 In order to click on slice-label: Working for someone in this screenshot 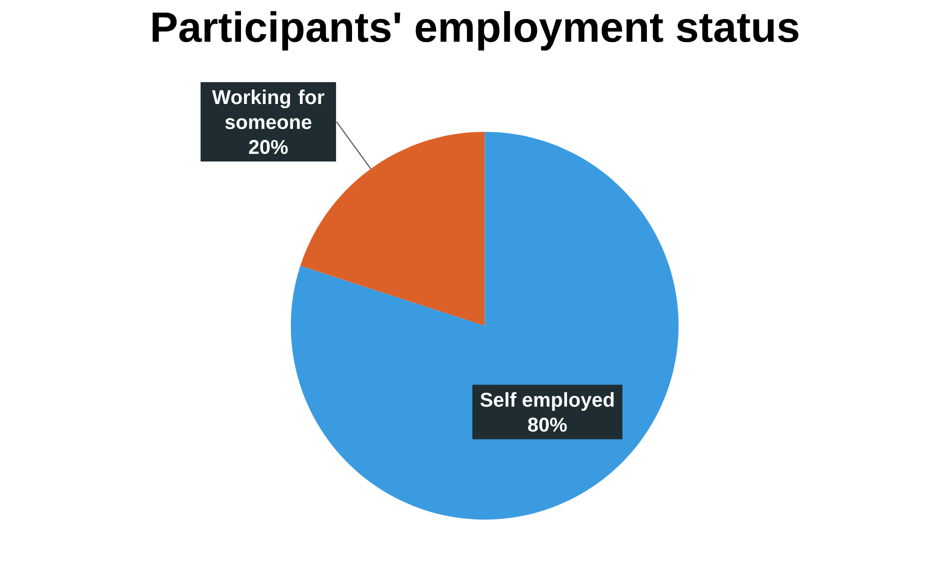, I will do `click(268, 110)`.